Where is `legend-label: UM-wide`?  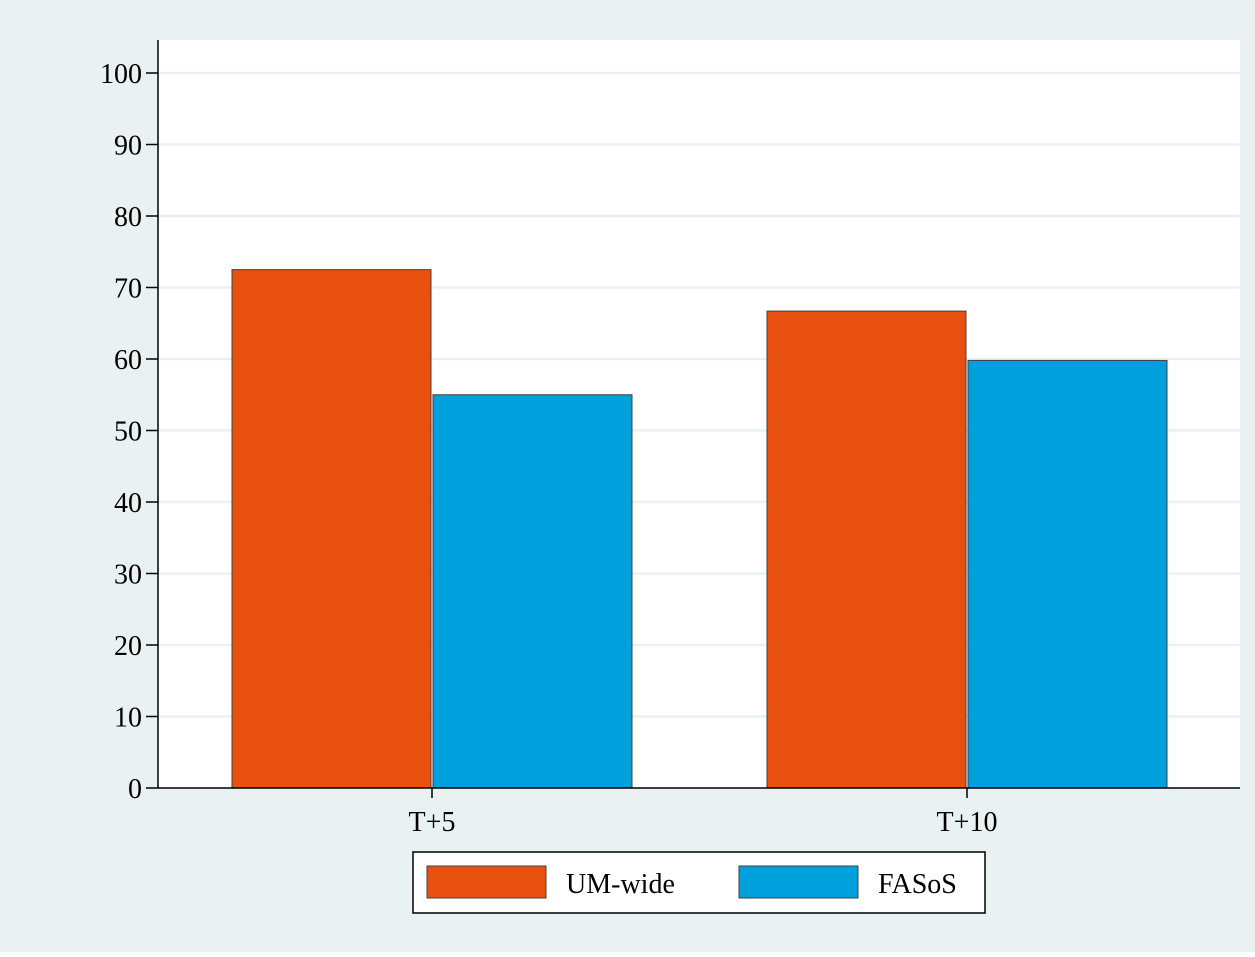 legend-label: UM-wide is located at coordinates (620, 884).